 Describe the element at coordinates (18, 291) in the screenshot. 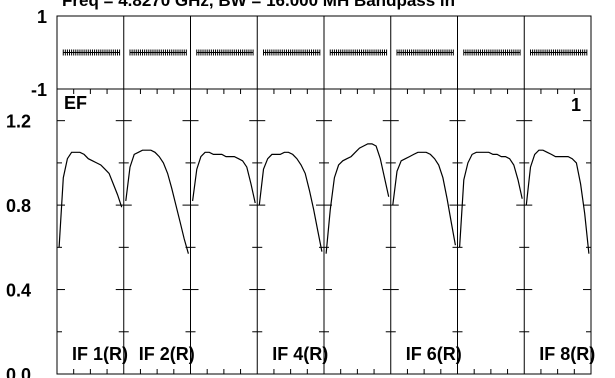

I see `bottom-ytick-label: 0.4` at that location.